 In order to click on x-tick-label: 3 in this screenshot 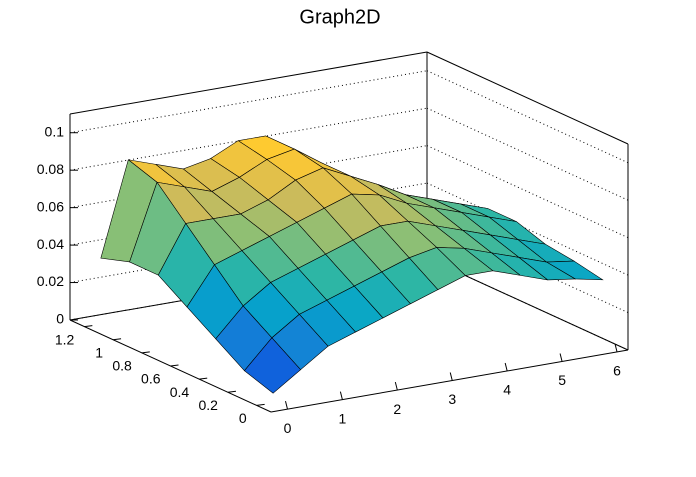, I will do `click(452, 399)`.